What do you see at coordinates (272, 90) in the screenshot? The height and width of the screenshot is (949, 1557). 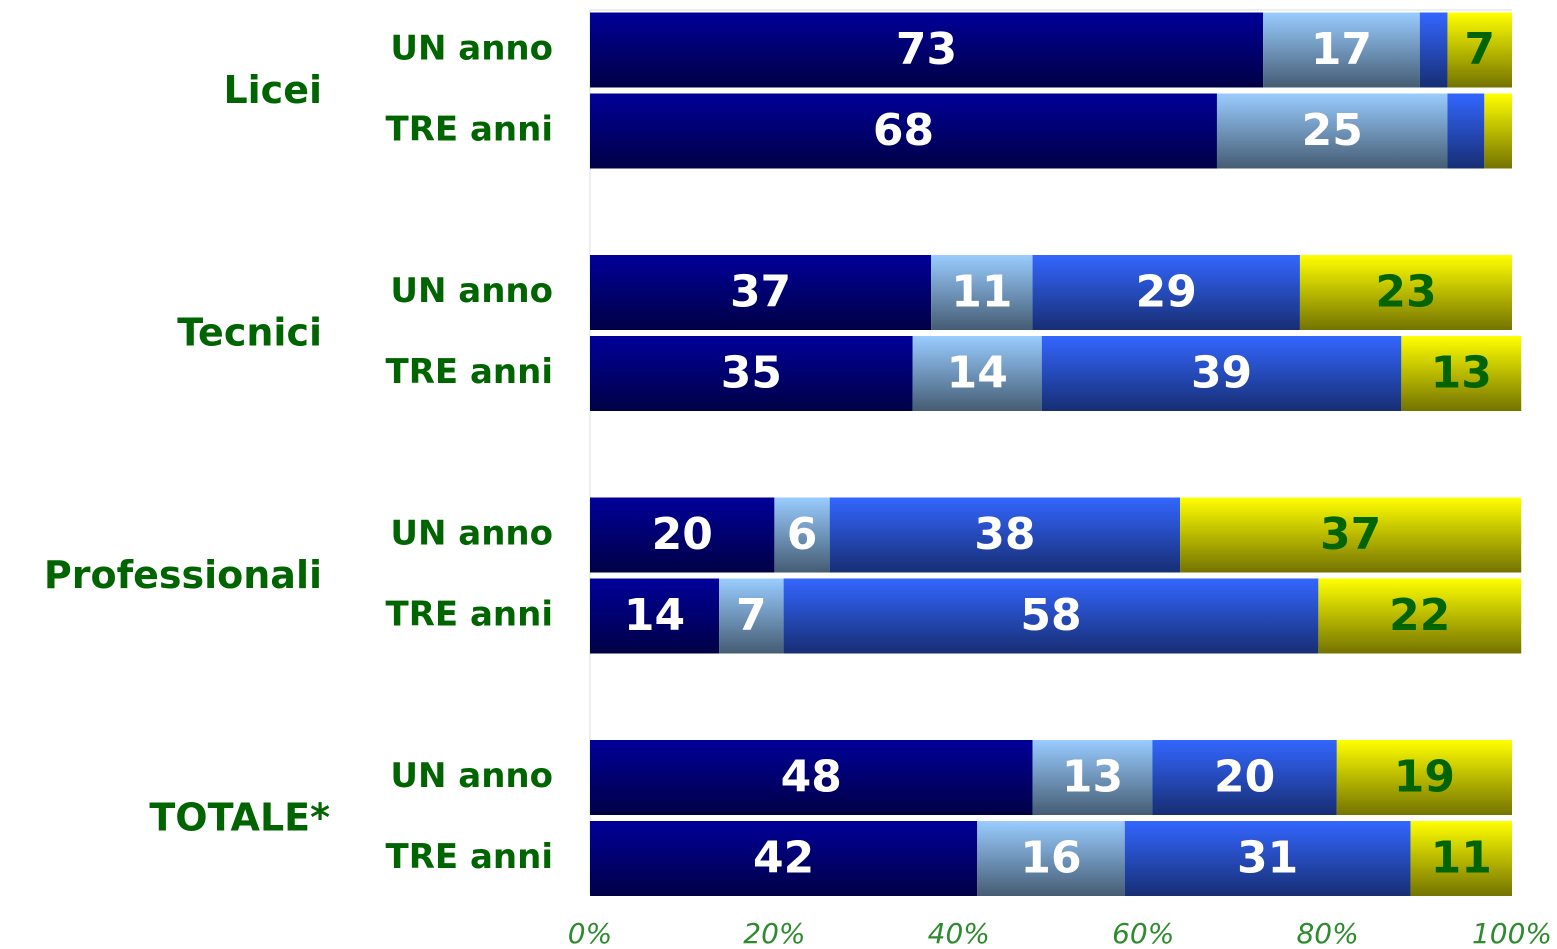 I see `group-label: Licei` at bounding box center [272, 90].